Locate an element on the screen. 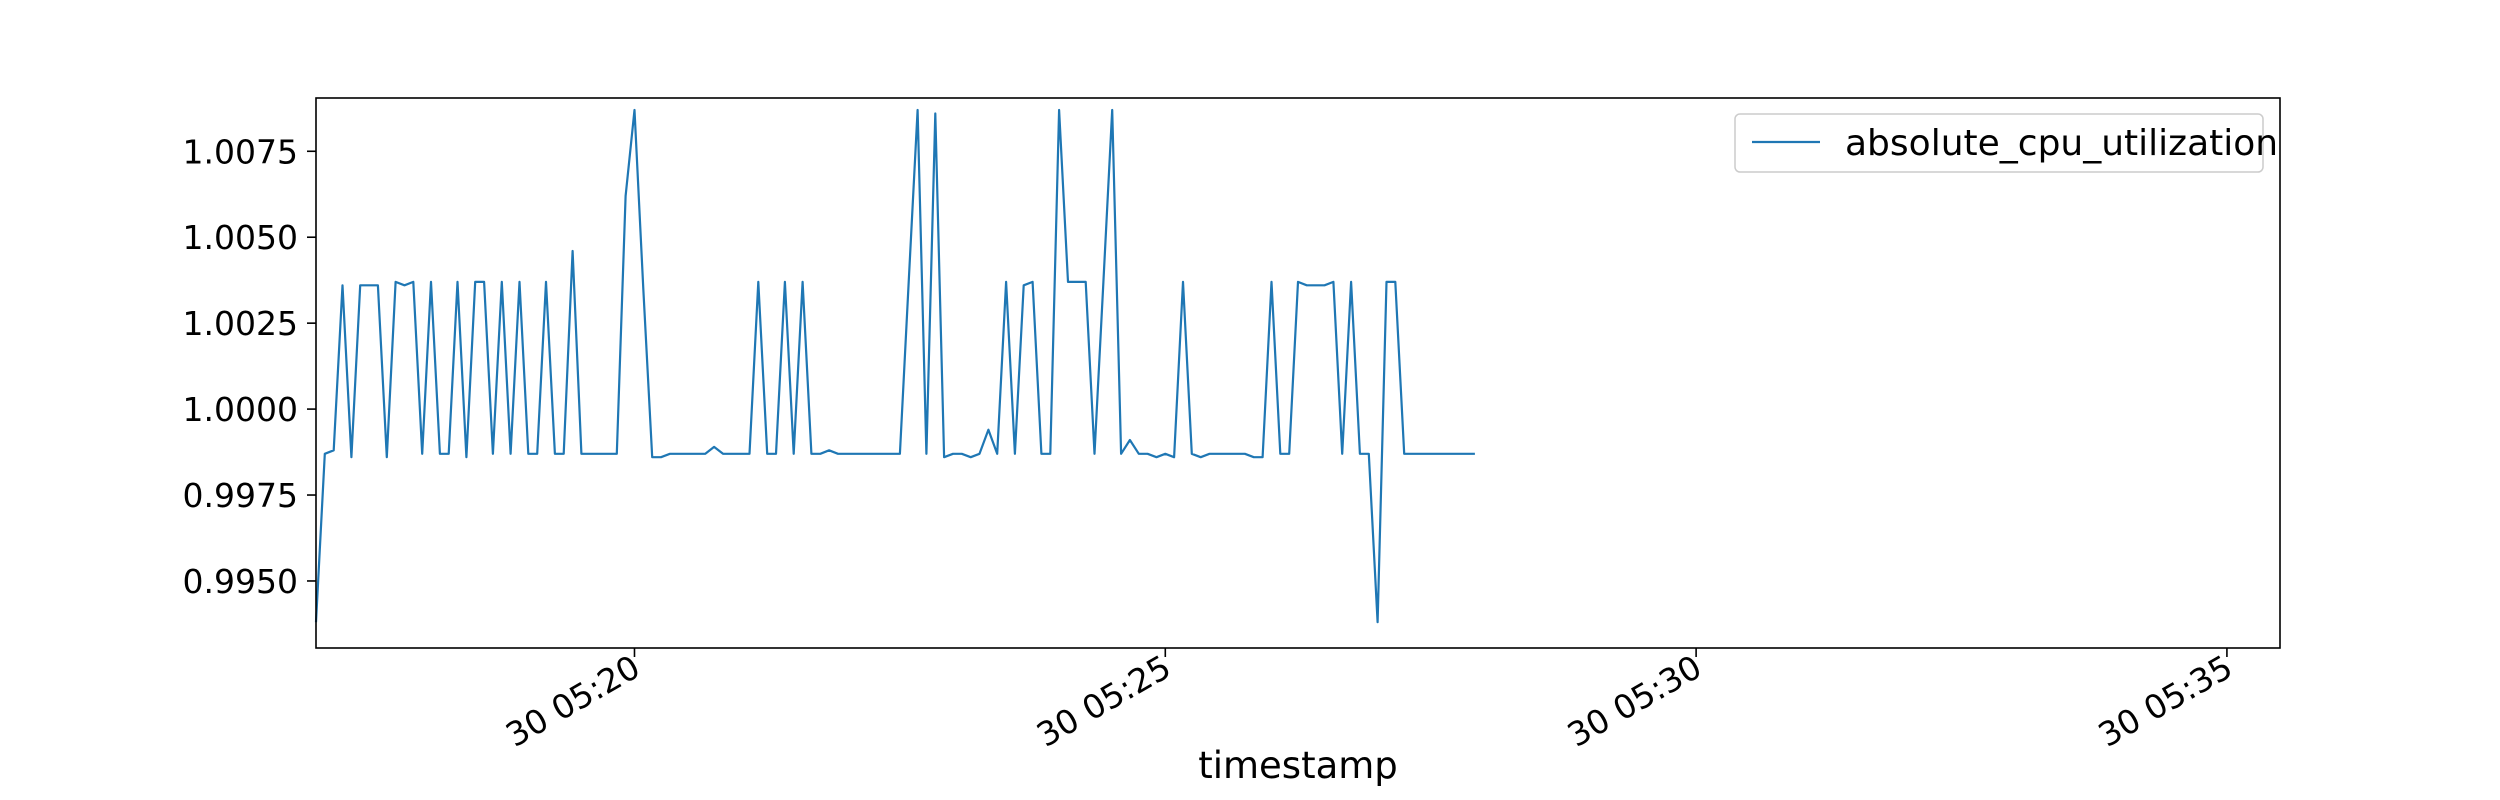 The image size is (2500, 800). y-tick-label: 1.0025 is located at coordinates (240, 323).